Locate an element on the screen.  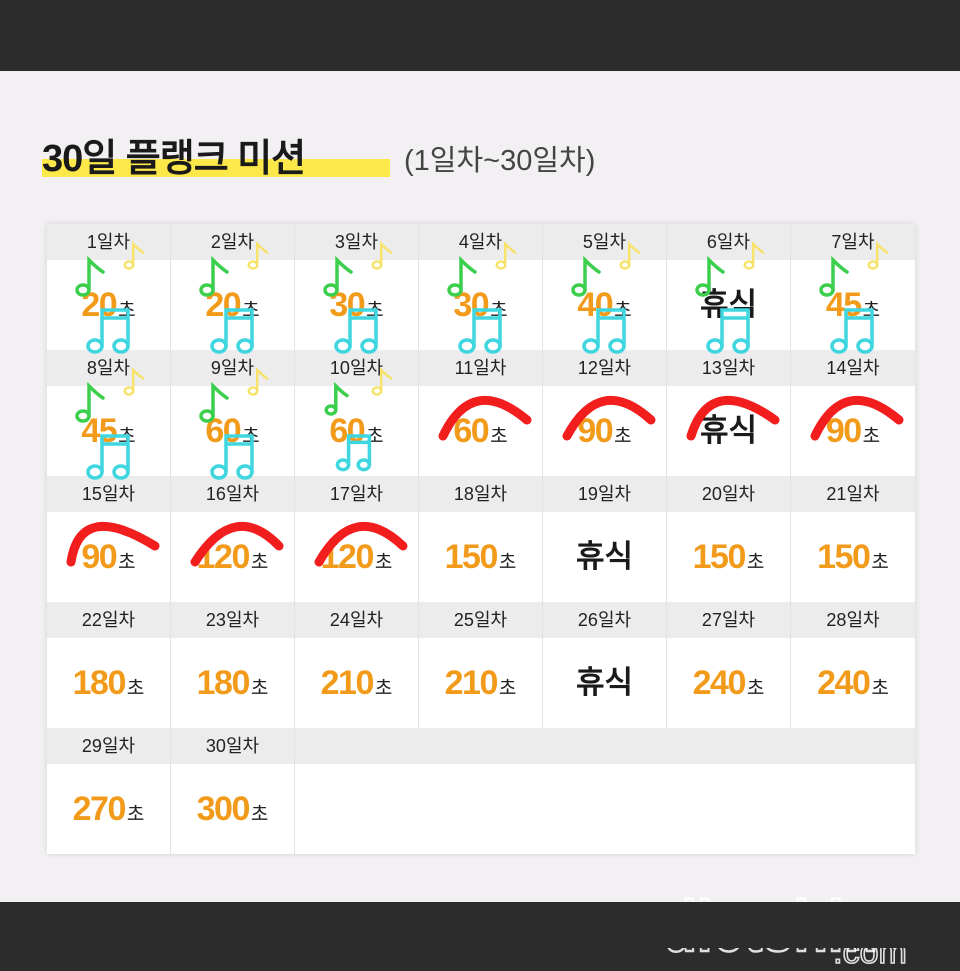
day-cell: 7일차 45 초 is located at coordinates (853, 287).